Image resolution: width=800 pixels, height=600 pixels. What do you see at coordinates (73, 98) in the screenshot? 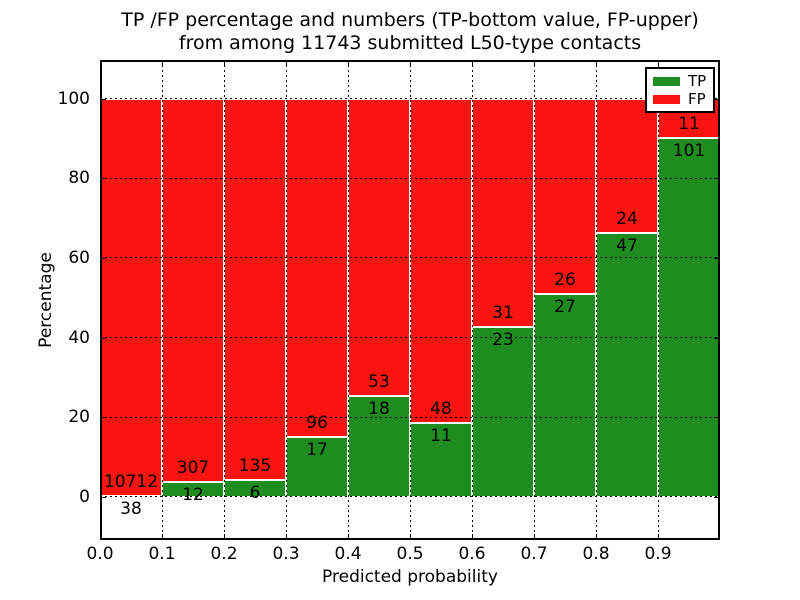
I see `y-tick-label: 100` at bounding box center [73, 98].